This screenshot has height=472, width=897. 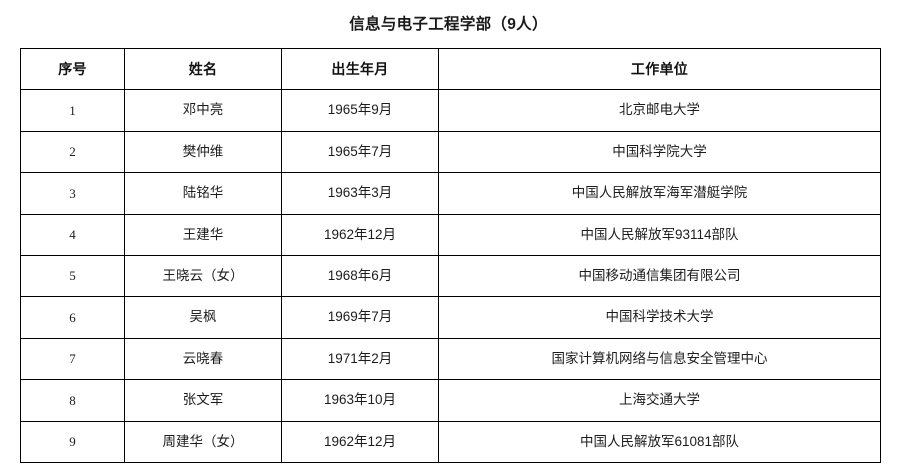 I want to click on column-header-index: 序号, so click(x=72, y=69).